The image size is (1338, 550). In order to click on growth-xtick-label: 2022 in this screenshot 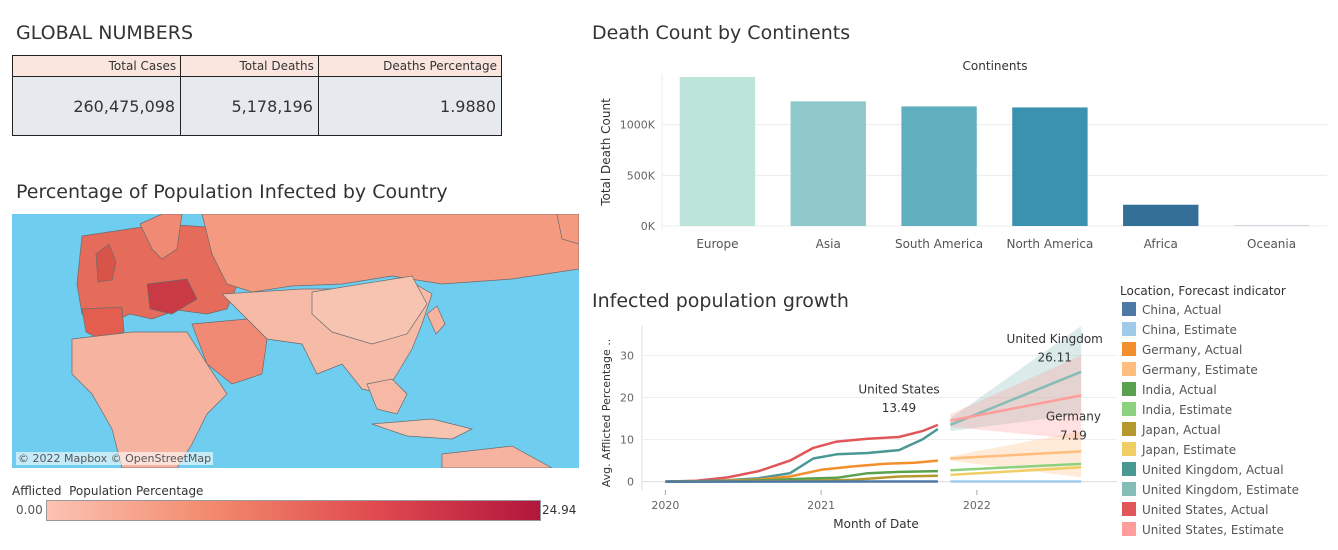, I will do `click(977, 505)`.